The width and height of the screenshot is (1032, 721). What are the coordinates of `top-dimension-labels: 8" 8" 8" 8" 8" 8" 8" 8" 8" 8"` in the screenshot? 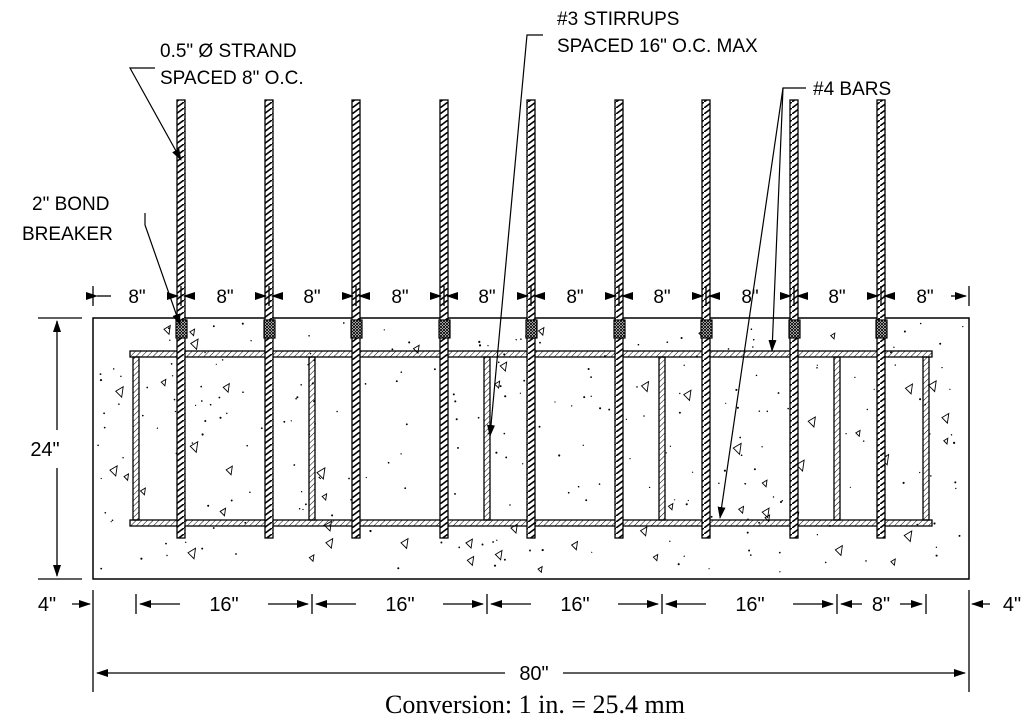 It's located at (530, 297).